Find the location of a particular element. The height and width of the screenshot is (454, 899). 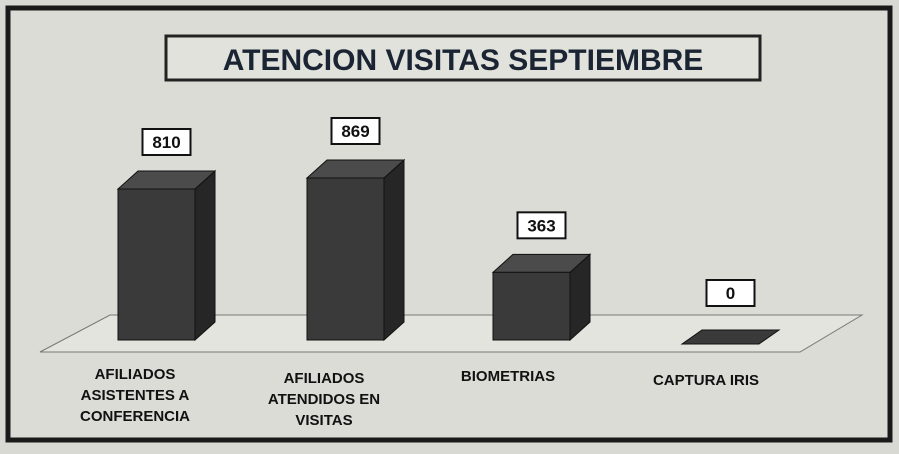

category-label: AFILIADOS ASISTENTES A CONFERENCIA is located at coordinates (134, 395).